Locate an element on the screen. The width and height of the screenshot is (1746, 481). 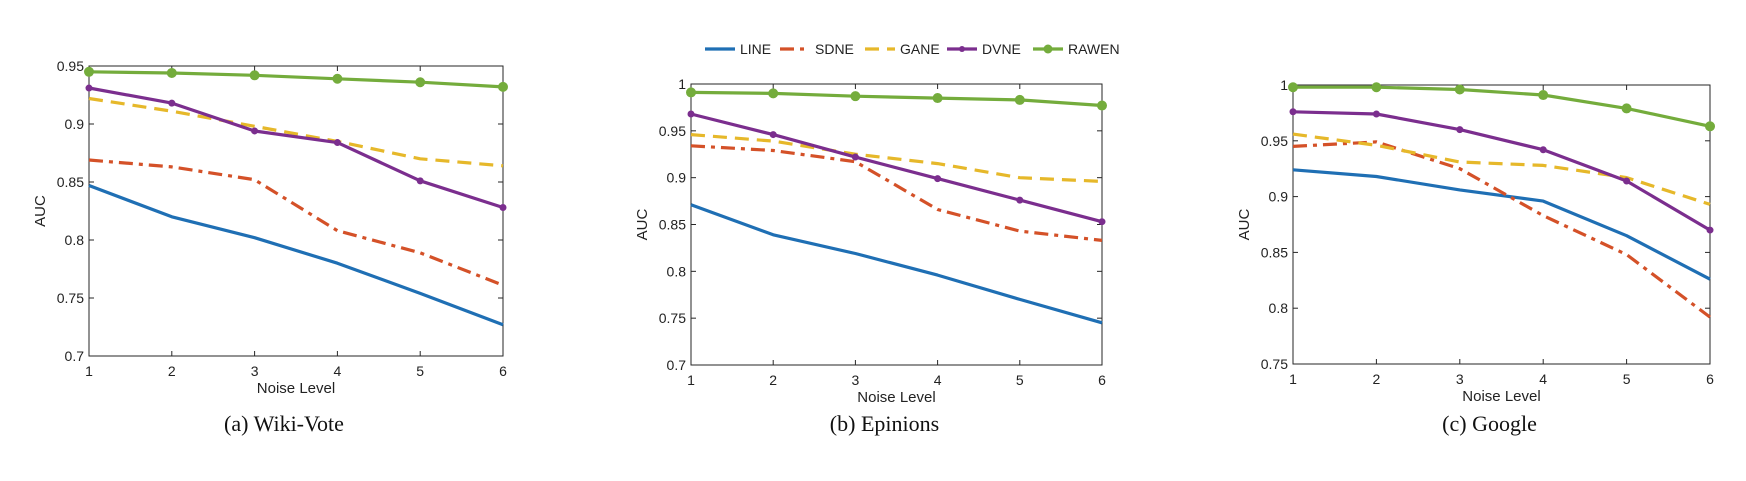
legend-item-rawen: RAWEN is located at coordinates (1076, 49).